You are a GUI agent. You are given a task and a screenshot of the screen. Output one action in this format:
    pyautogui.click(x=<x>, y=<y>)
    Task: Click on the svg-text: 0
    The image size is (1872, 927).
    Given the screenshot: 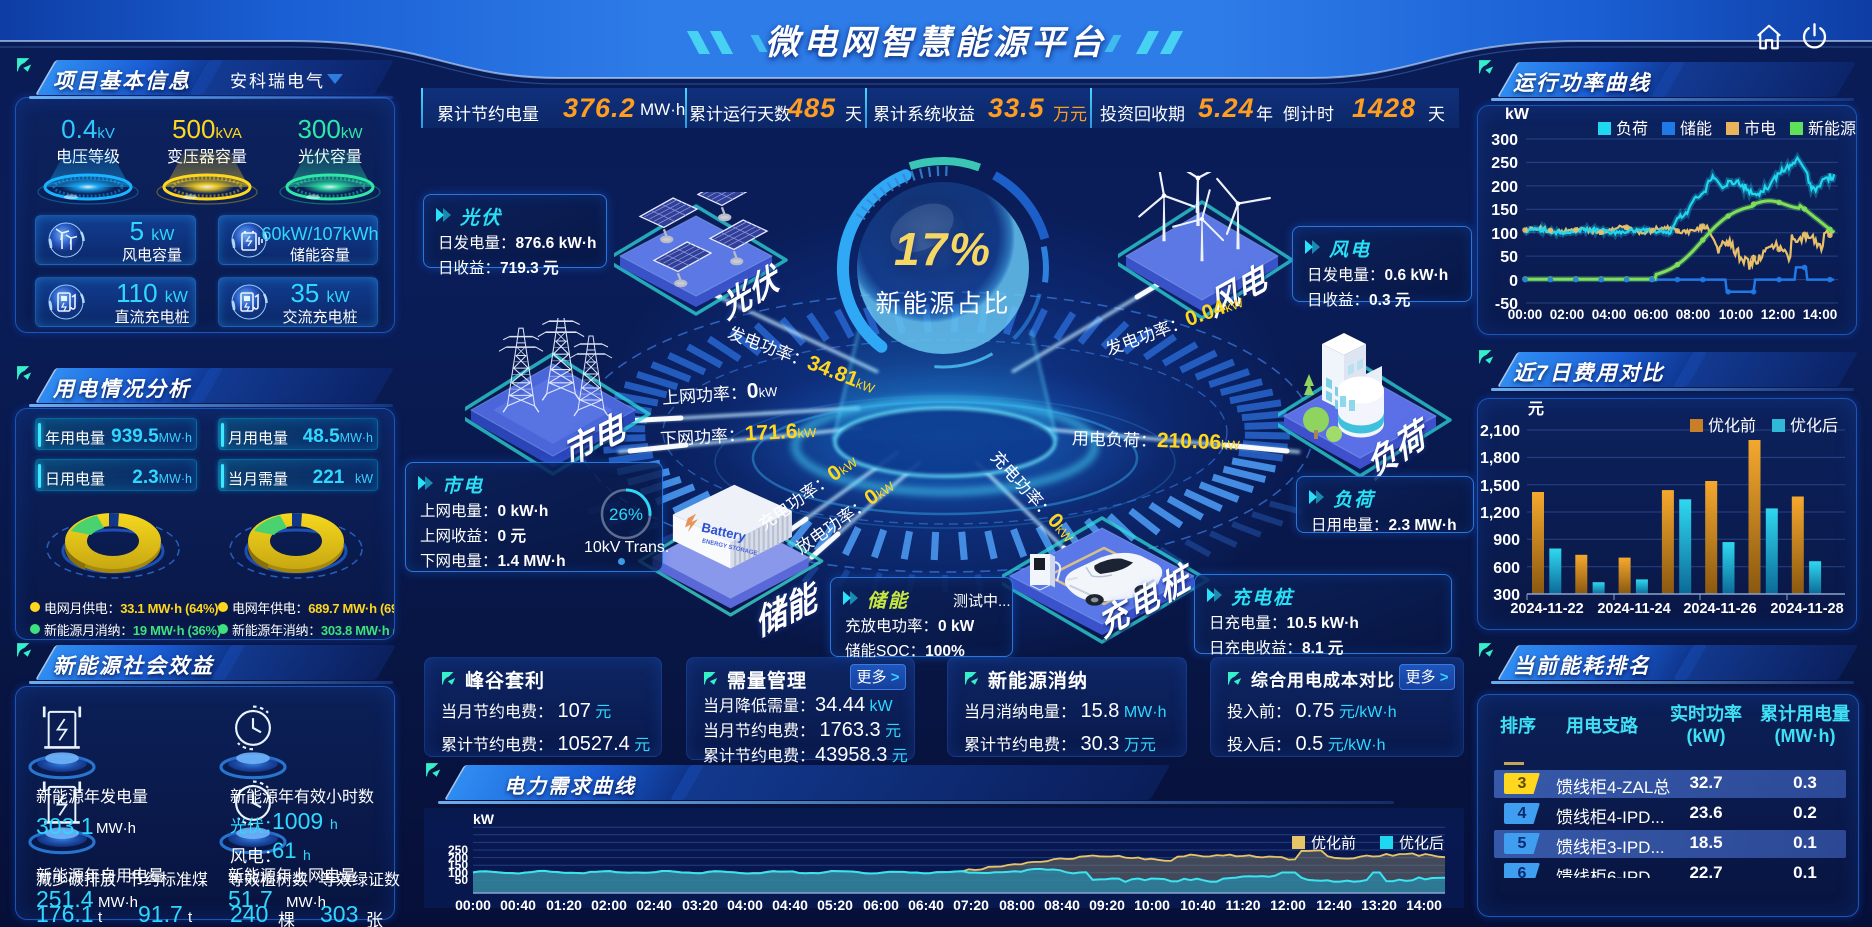 What is the action you would take?
    pyautogui.click(x=1513, y=281)
    